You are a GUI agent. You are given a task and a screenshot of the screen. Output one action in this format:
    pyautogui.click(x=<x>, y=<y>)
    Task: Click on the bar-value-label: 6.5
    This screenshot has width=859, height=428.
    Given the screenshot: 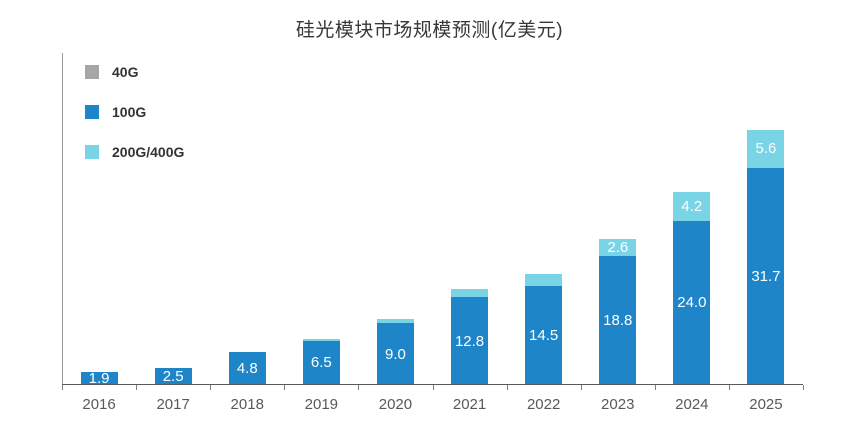 What is the action you would take?
    pyautogui.click(x=321, y=363)
    